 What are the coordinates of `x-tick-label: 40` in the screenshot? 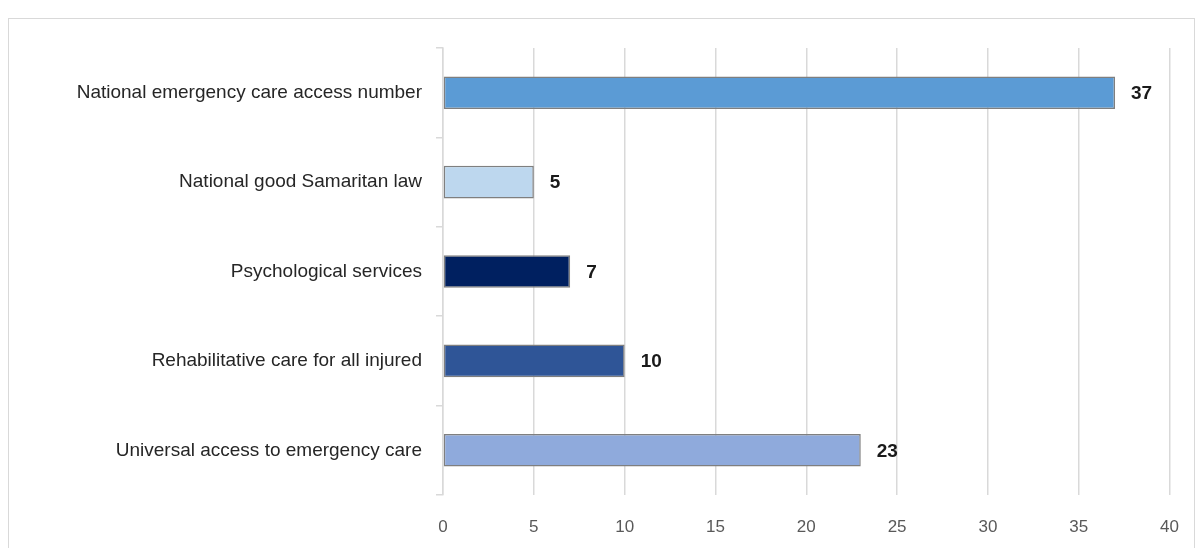 It's located at (1170, 526).